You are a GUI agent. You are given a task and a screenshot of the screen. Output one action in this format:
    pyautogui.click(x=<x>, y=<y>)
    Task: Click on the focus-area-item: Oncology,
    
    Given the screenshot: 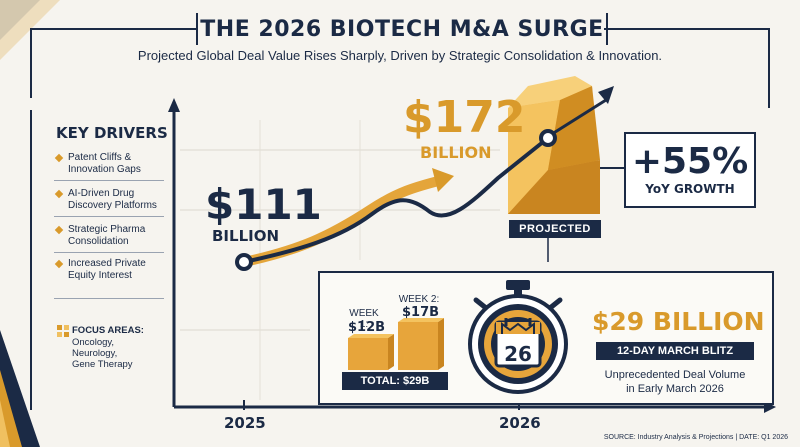 What is the action you would take?
    pyautogui.click(x=93, y=342)
    